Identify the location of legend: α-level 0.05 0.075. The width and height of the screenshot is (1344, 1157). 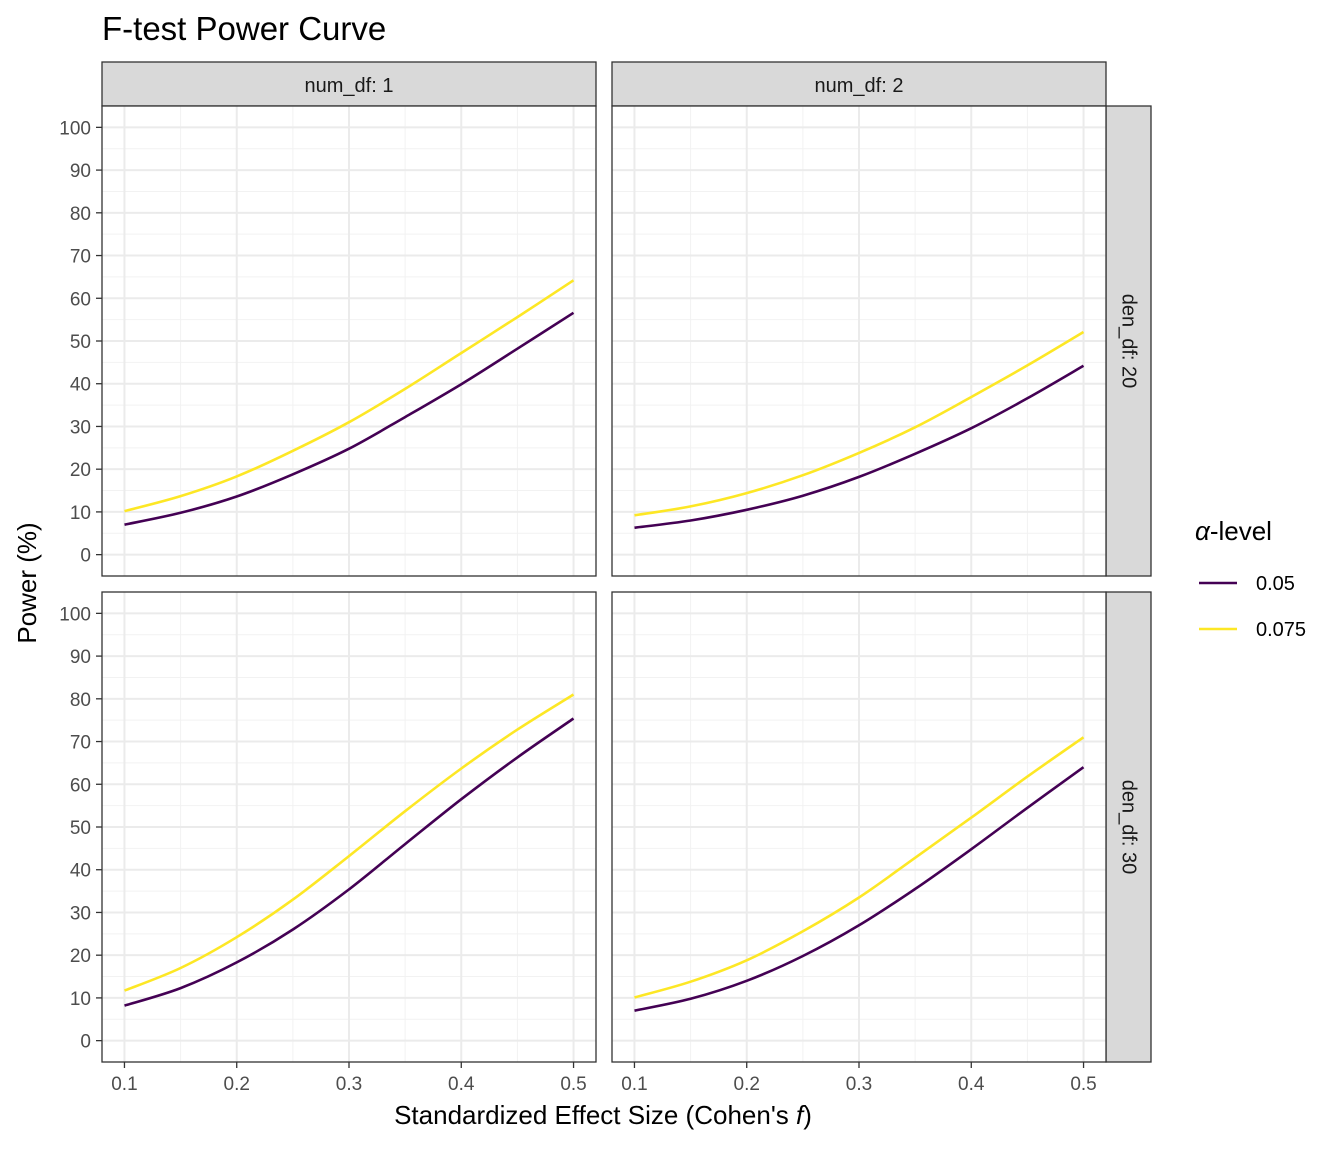
(1250, 578).